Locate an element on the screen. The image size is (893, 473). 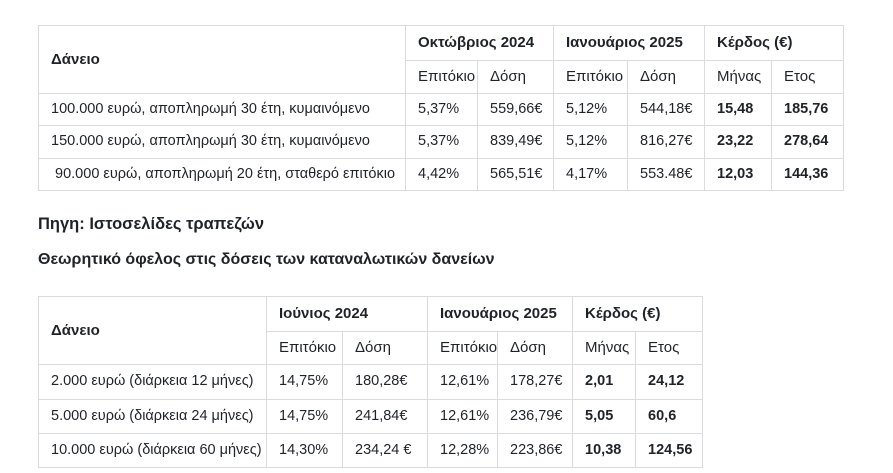
cell-profit-year: 60,6 is located at coordinates (669, 416).